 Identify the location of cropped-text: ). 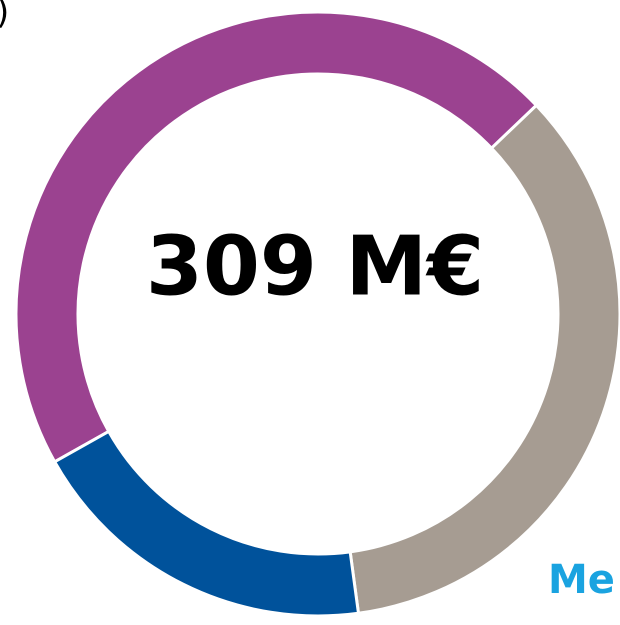
(4, 16).